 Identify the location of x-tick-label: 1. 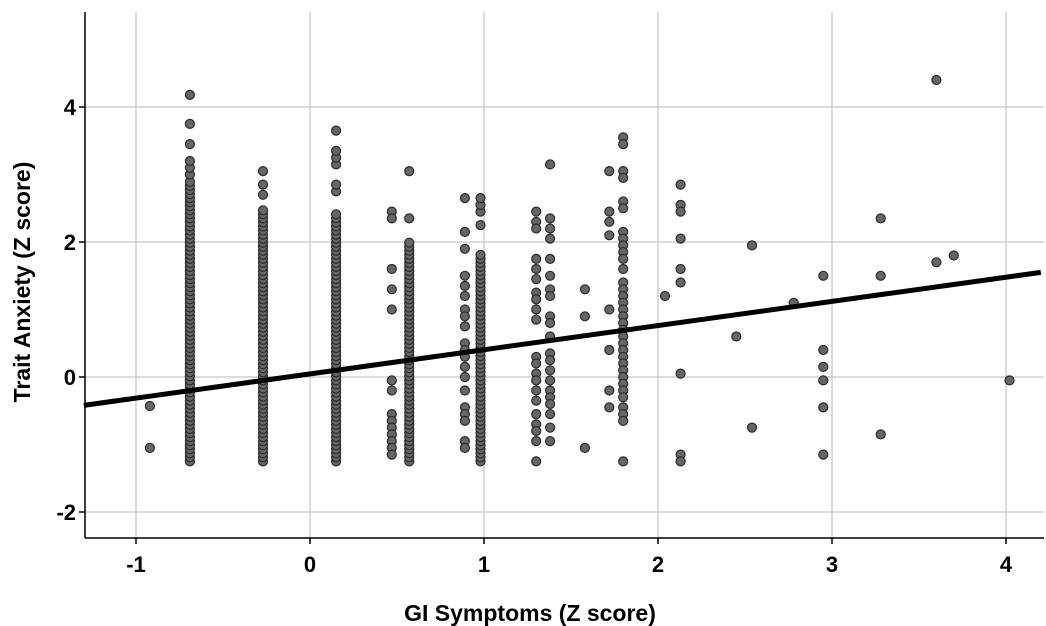
(484, 564).